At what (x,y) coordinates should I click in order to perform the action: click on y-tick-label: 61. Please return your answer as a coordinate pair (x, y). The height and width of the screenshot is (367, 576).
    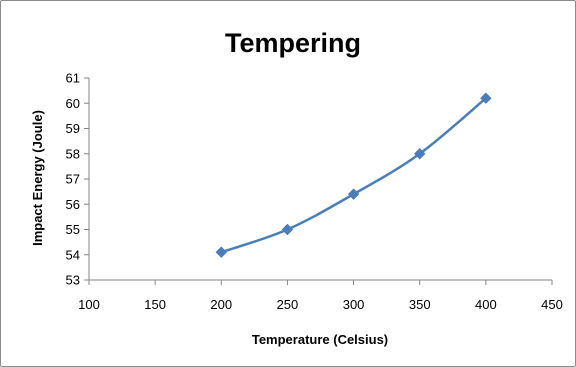
    Looking at the image, I should click on (73, 78).